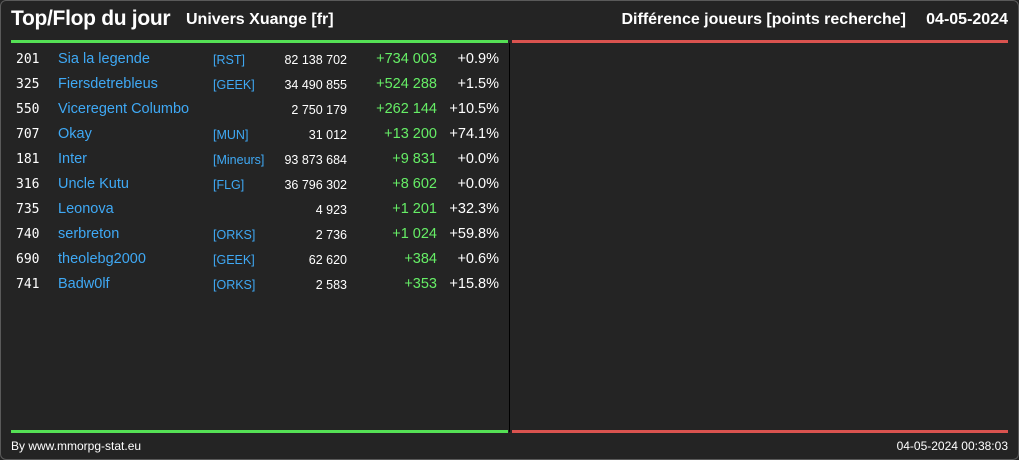 The image size is (1019, 460). I want to click on player-points: 31 012, so click(327, 135).